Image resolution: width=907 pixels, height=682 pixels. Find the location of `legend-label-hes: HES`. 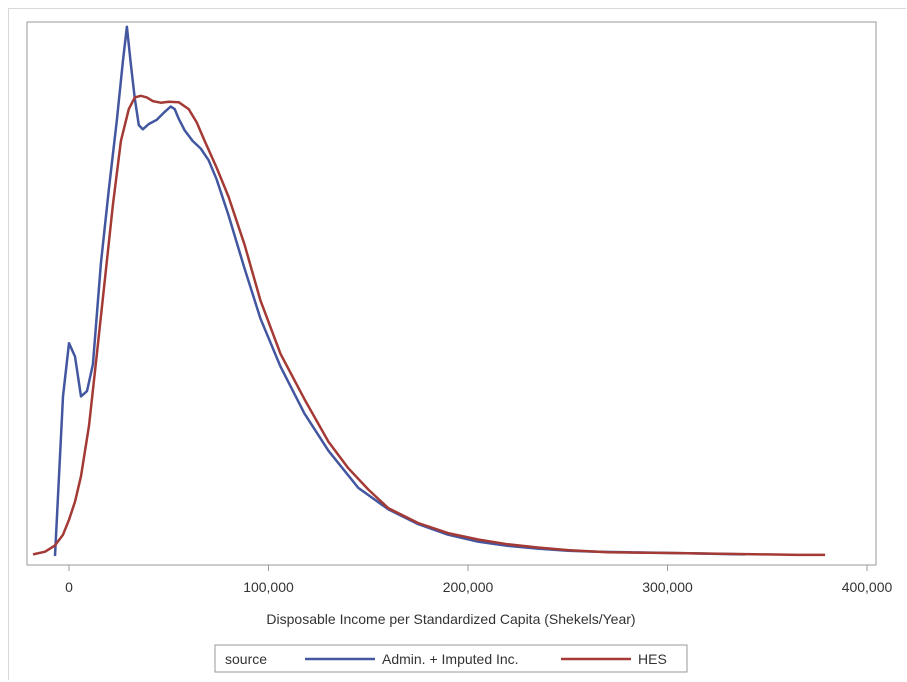

legend-label-hes: HES is located at coordinates (652, 659).